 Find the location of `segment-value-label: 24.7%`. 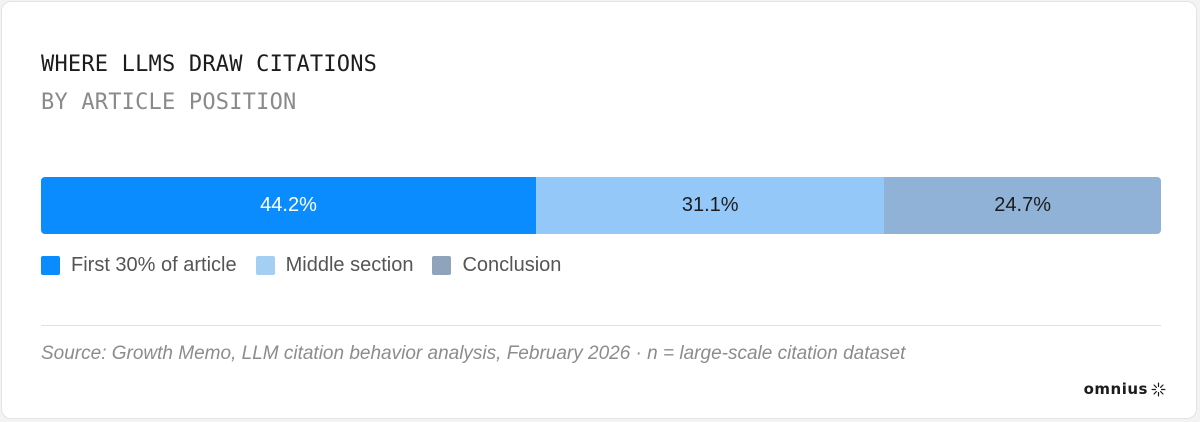

segment-value-label: 24.7% is located at coordinates (1023, 205).